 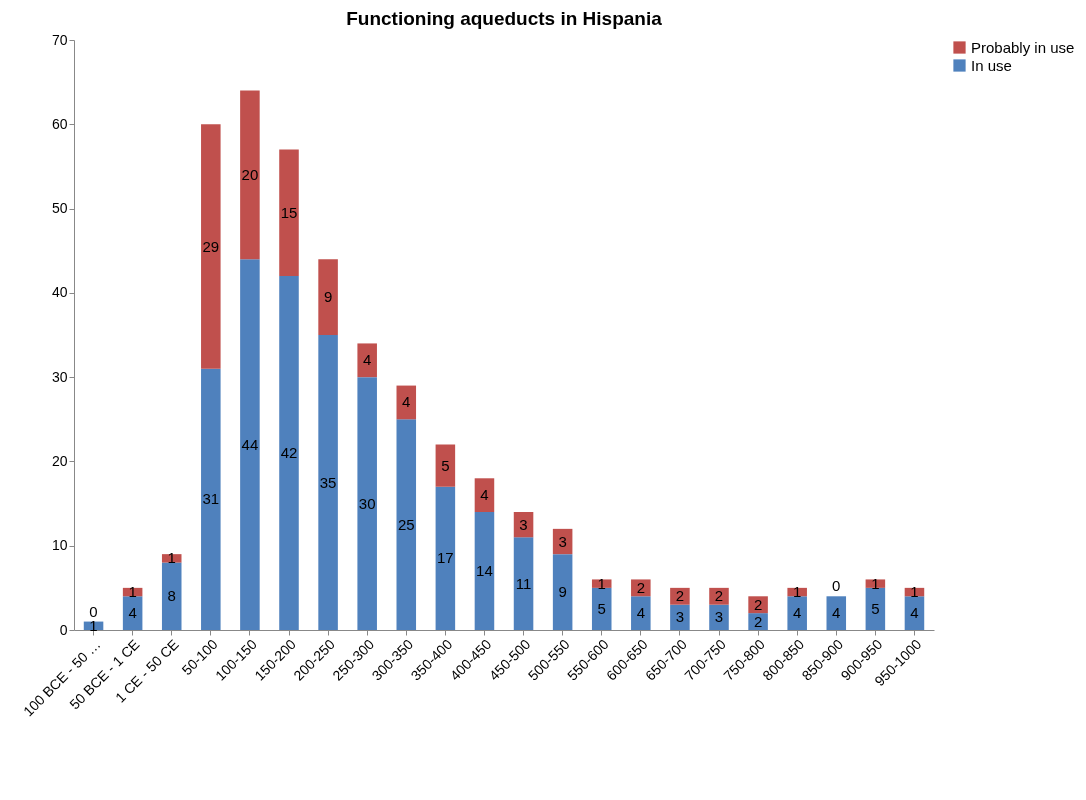 I want to click on y-tick-label: 30, so click(x=59, y=376).